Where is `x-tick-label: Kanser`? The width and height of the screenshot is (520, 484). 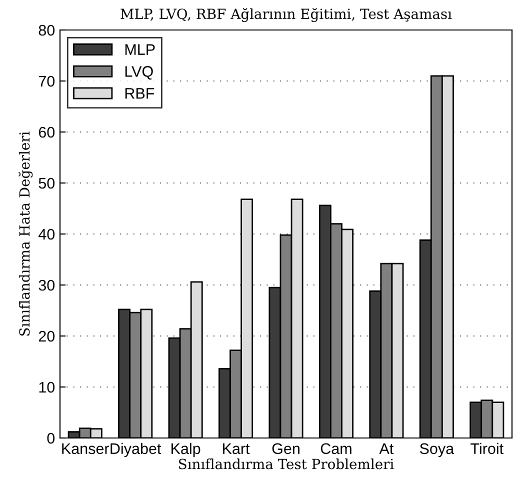
x-tick-label: Kanser is located at coordinates (86, 448).